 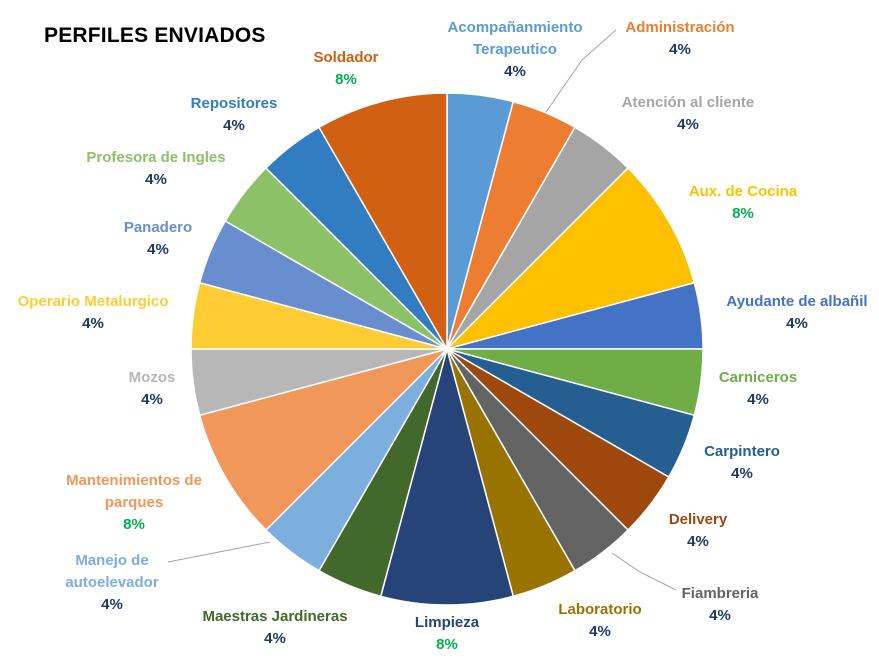 What do you see at coordinates (152, 377) in the screenshot?
I see `slice-name-label: Mozos` at bounding box center [152, 377].